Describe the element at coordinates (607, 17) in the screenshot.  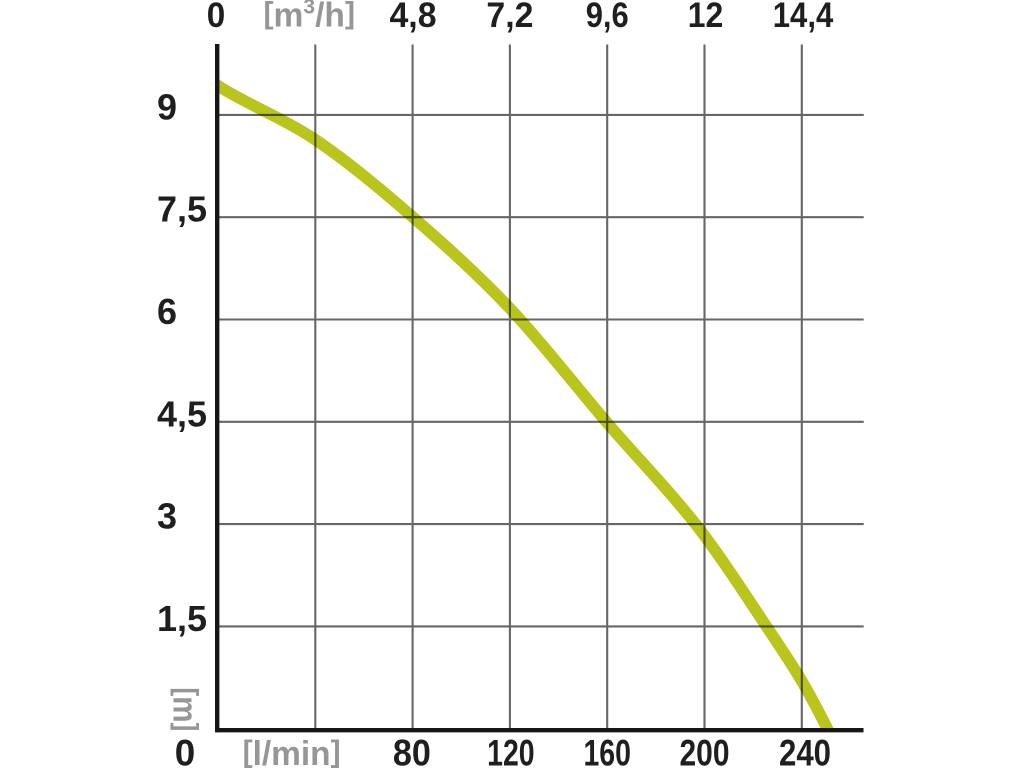
I see `svg-text: 9,6` at that location.